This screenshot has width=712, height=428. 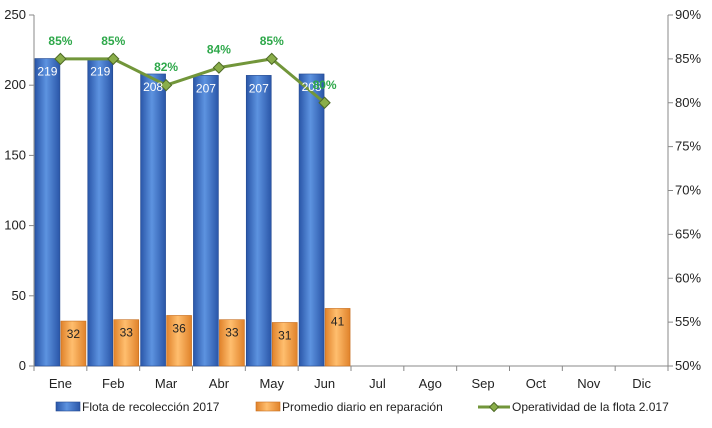 I want to click on legend-label: Promedio diario en reparación, so click(x=362, y=407).